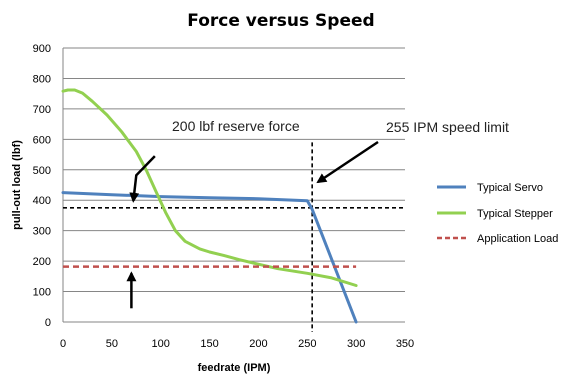 The height and width of the screenshot is (379, 567). What do you see at coordinates (48, 323) in the screenshot?
I see `y-tick-label: 0` at bounding box center [48, 323].